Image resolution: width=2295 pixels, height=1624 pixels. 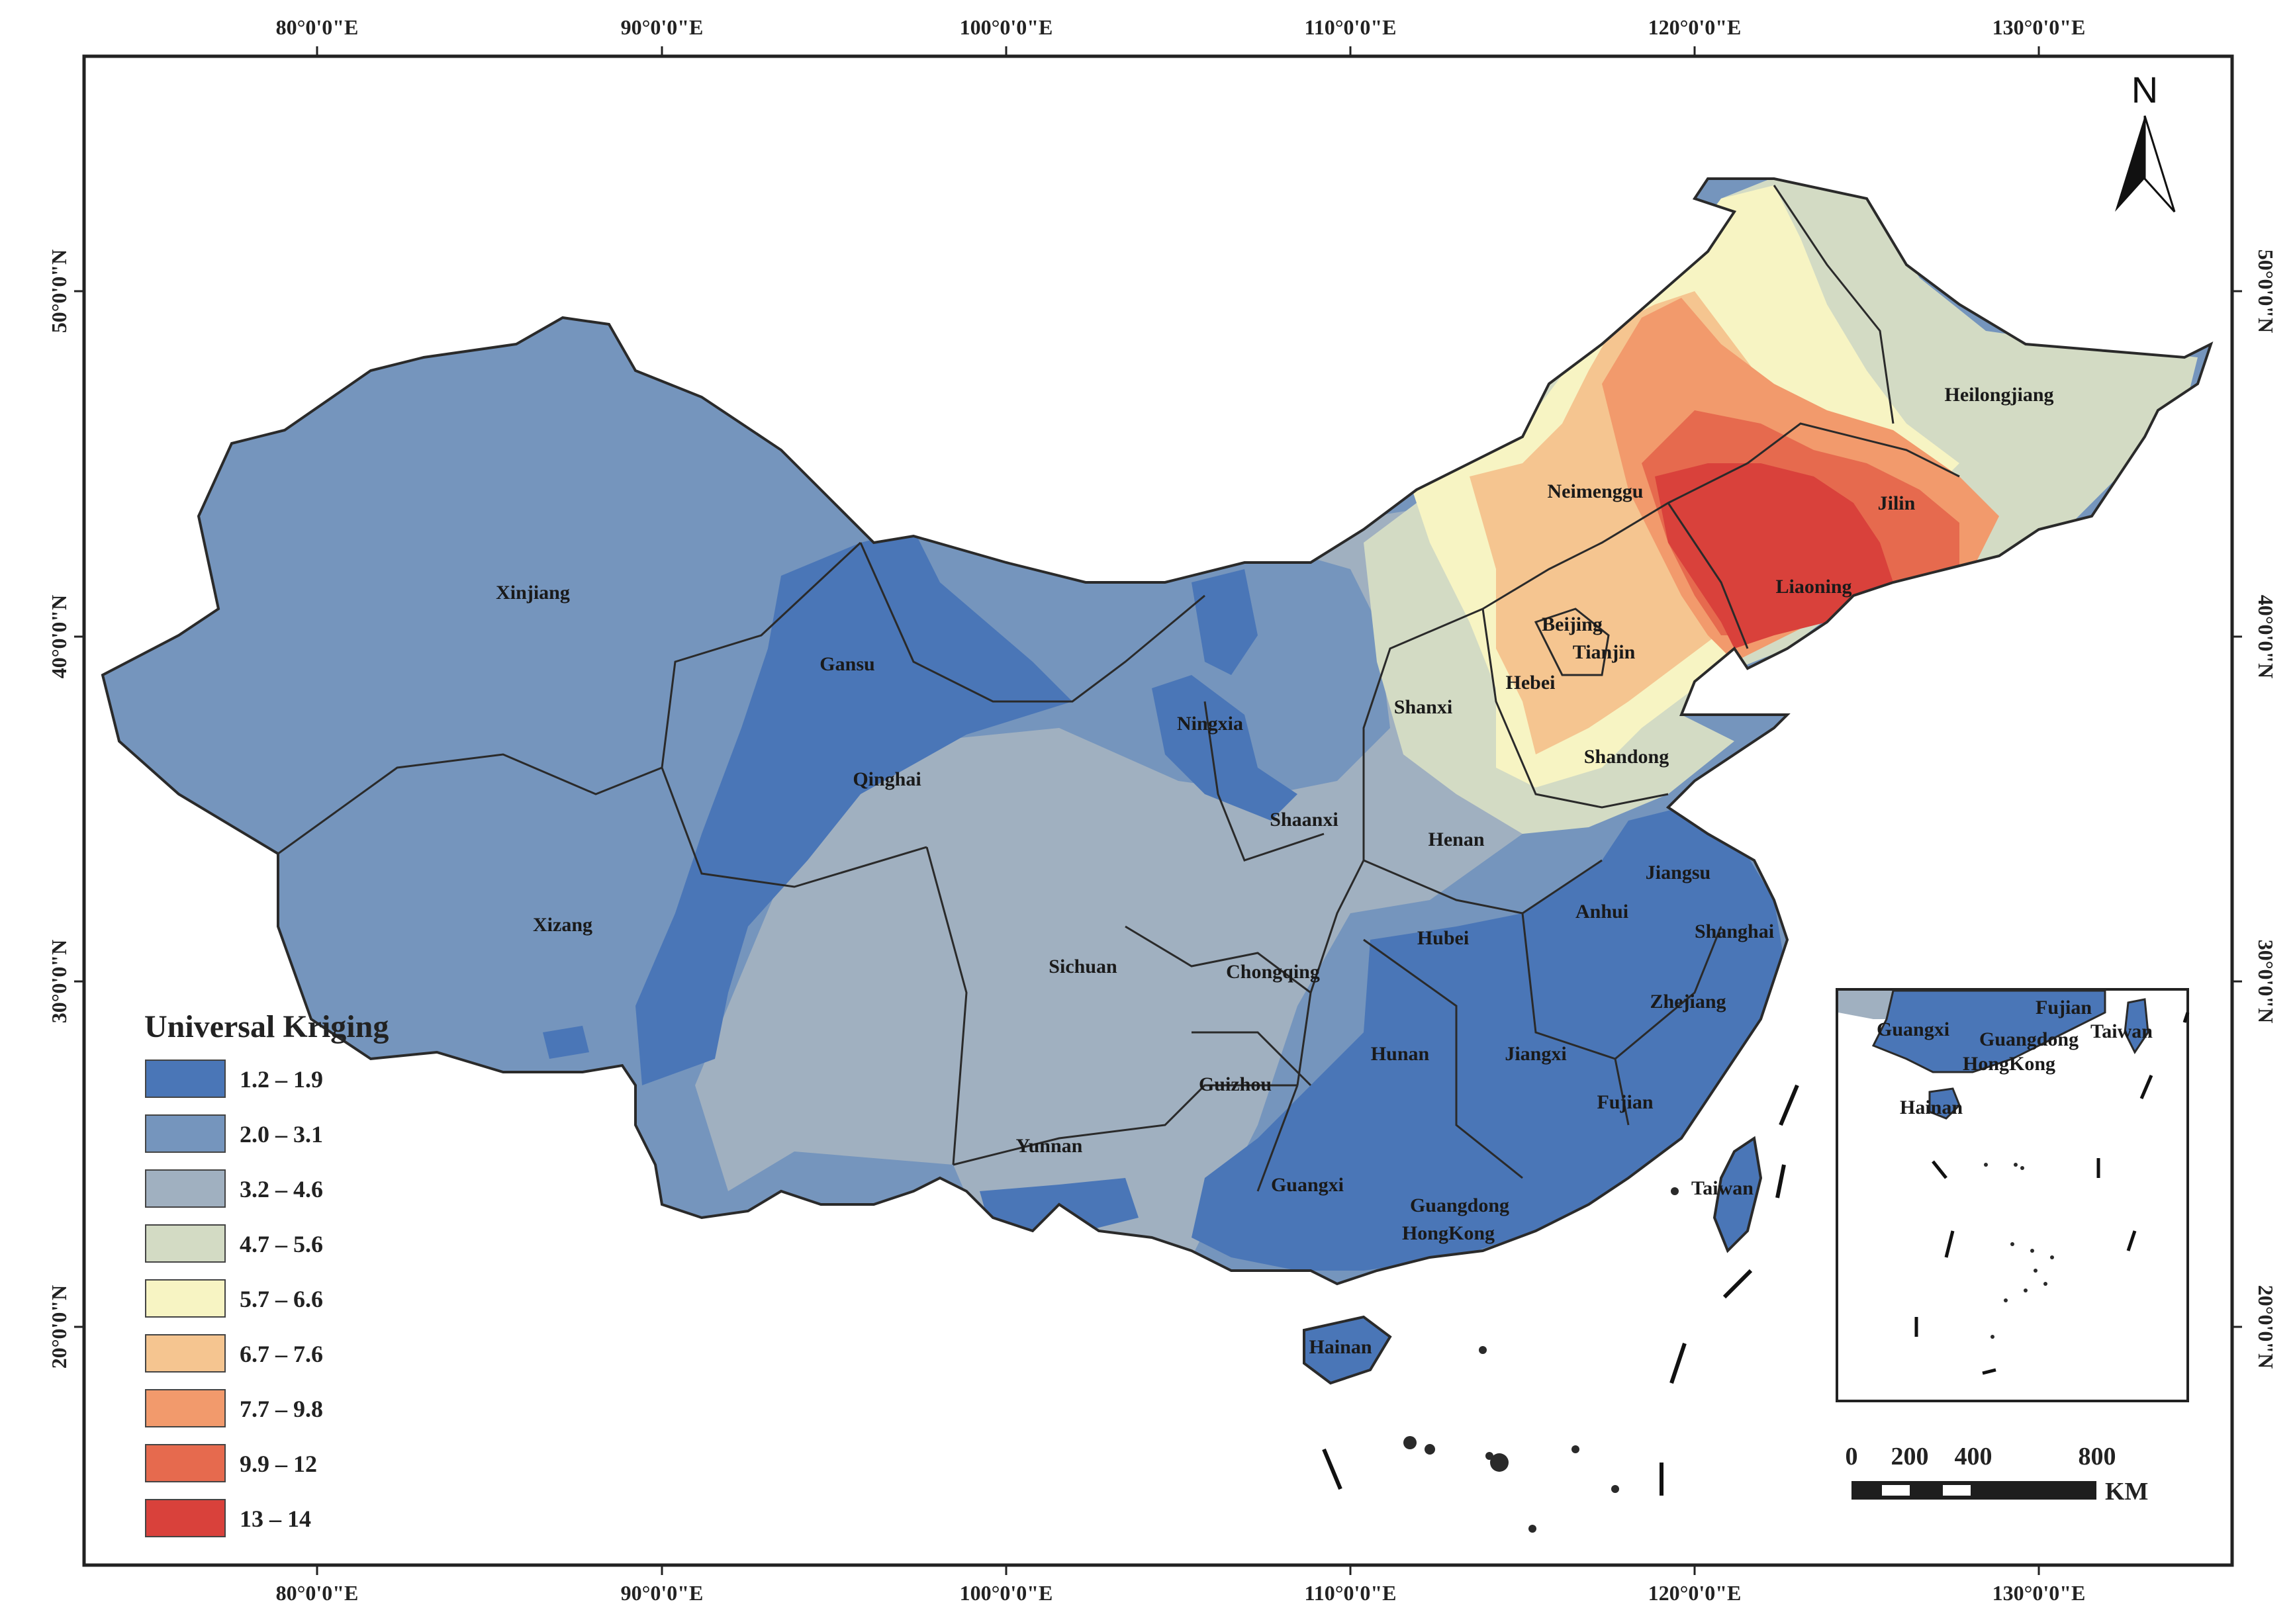 I want to click on right-lat-label: 20°0'0"N, so click(x=2266, y=1327).